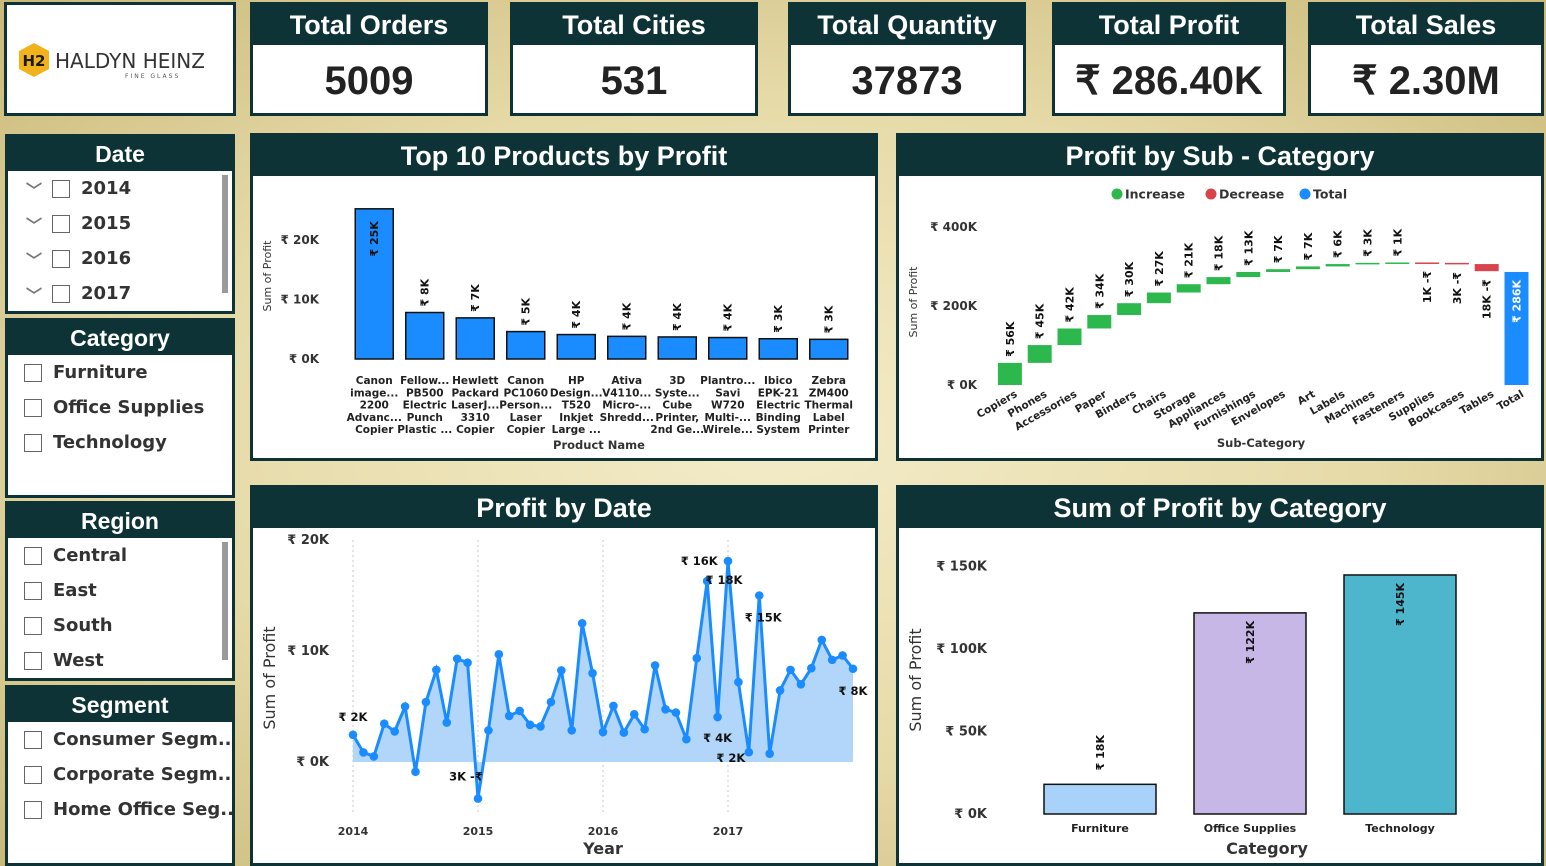 The image size is (1546, 866). I want to click on x-tick-label: Thermal, so click(828, 406).